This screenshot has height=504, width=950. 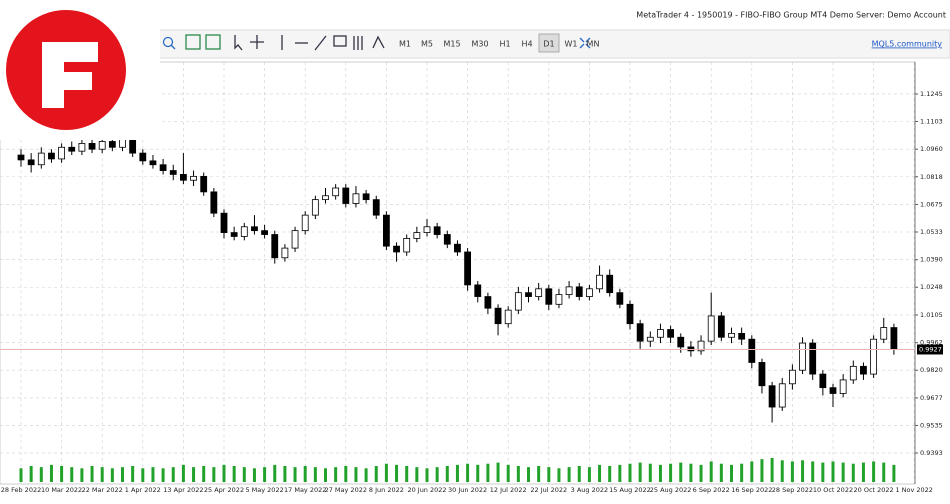 What do you see at coordinates (386, 490) in the screenshot?
I see `x-tick-label: 8 Jun 2022` at bounding box center [386, 490].